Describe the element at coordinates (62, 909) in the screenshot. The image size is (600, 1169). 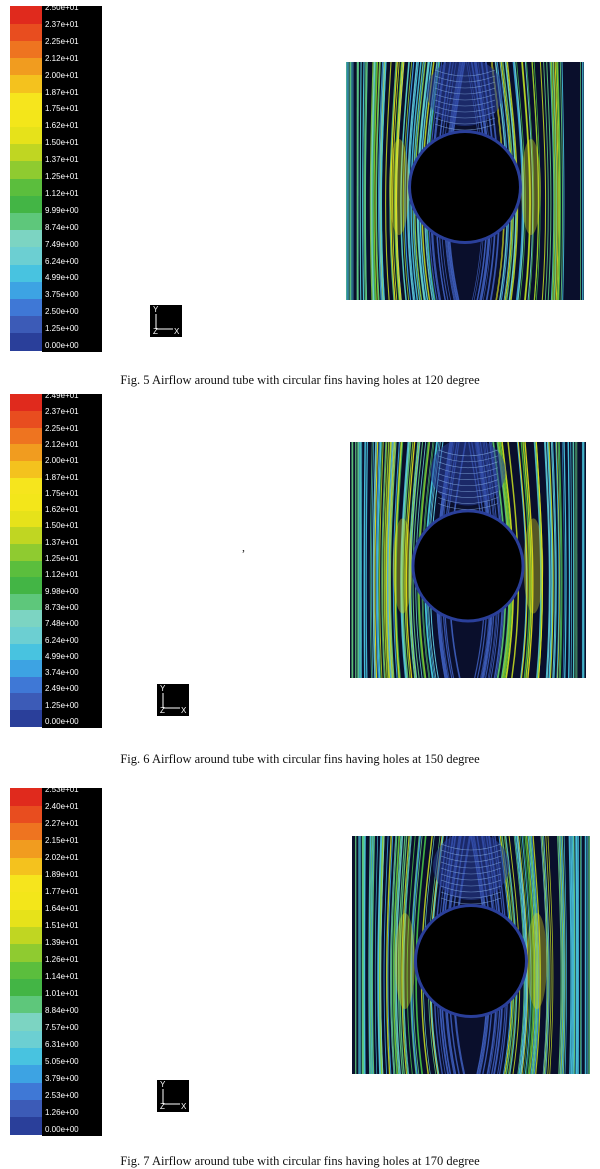
I see `colorbar-tick-label: 1.64e+01` at that location.